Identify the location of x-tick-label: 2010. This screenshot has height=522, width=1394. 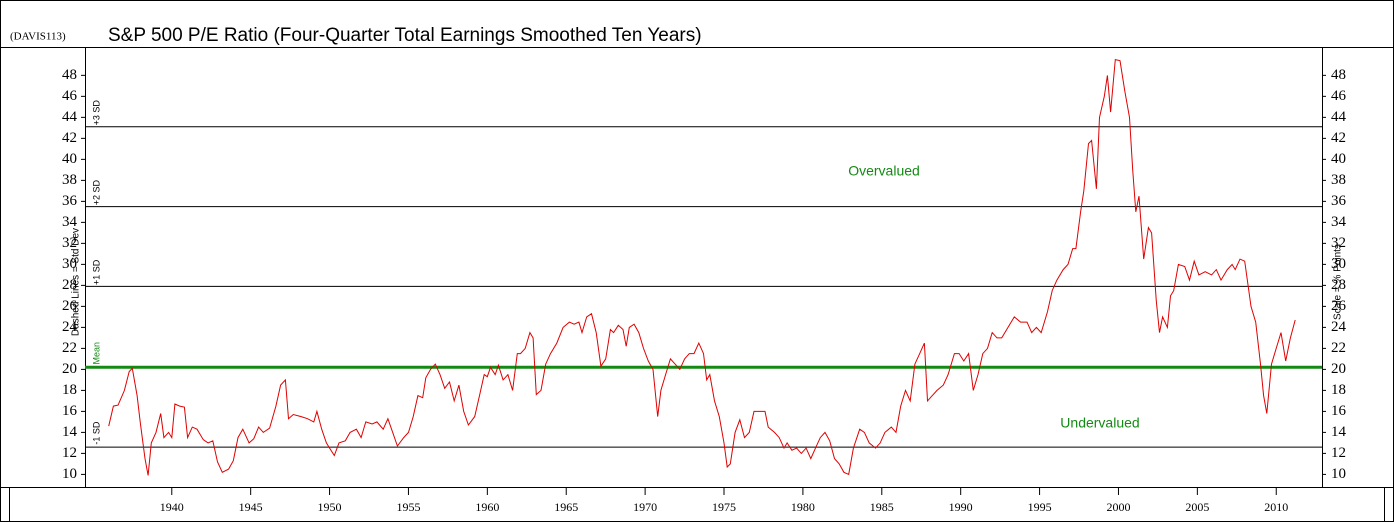
(1276, 507).